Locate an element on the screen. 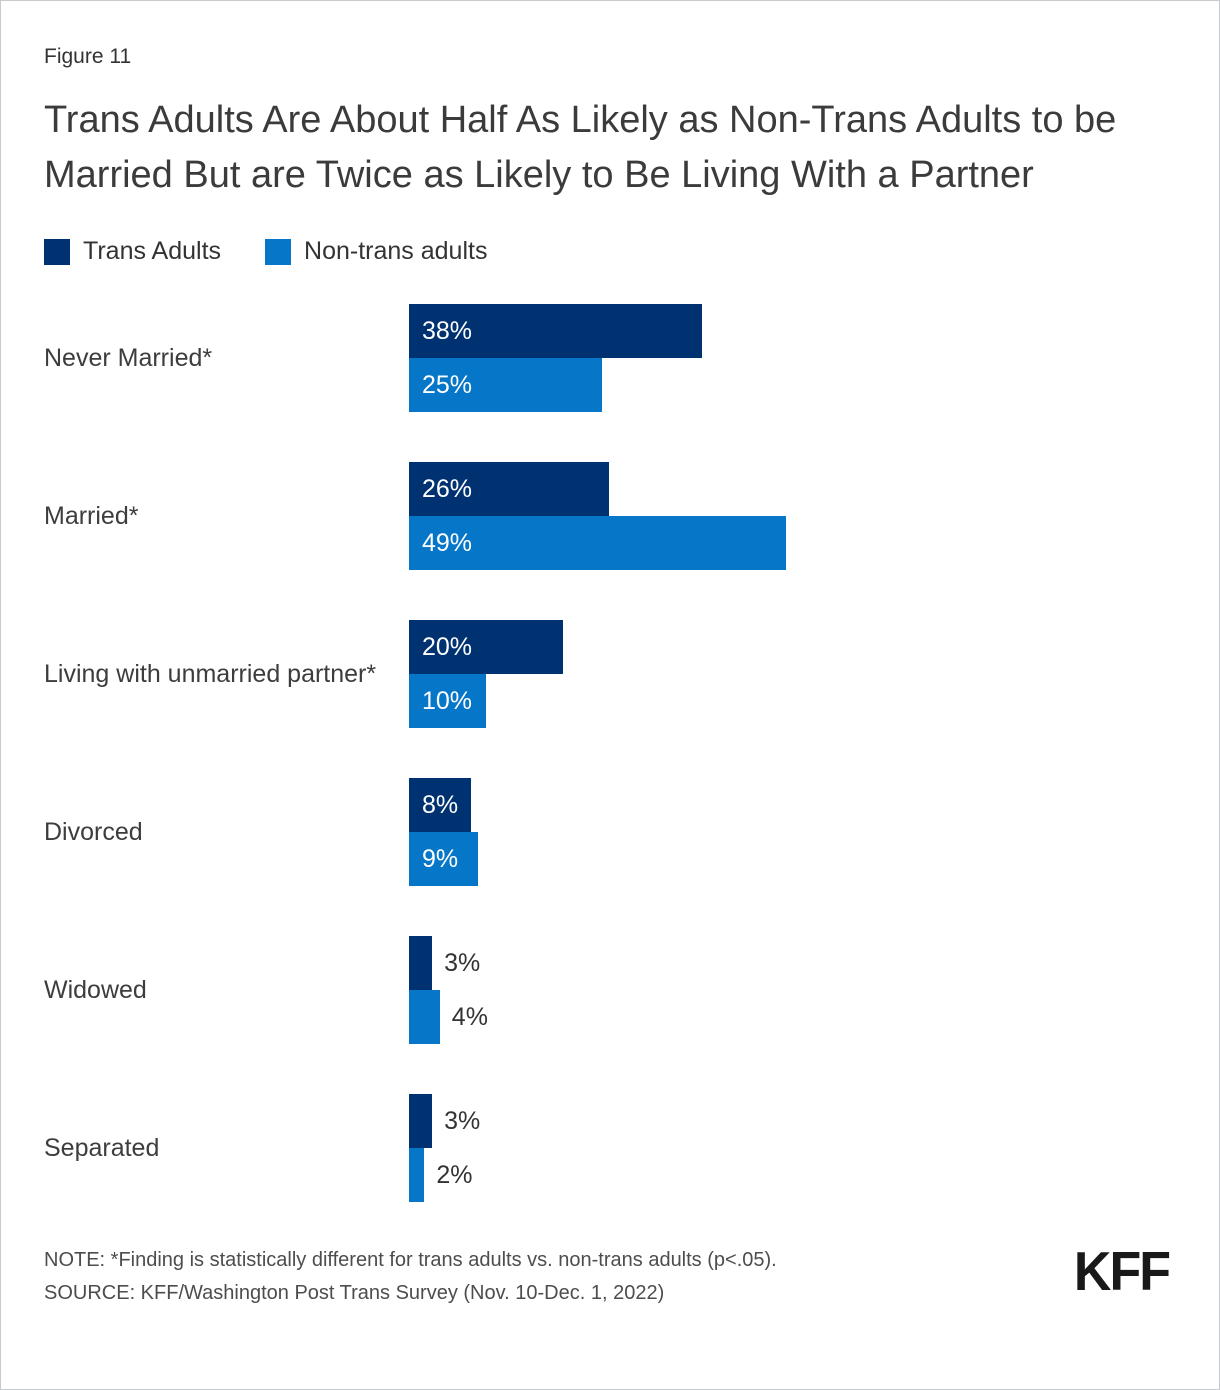 The image size is (1220, 1390). chart-row: Divorced 8% 9% is located at coordinates (611, 832).